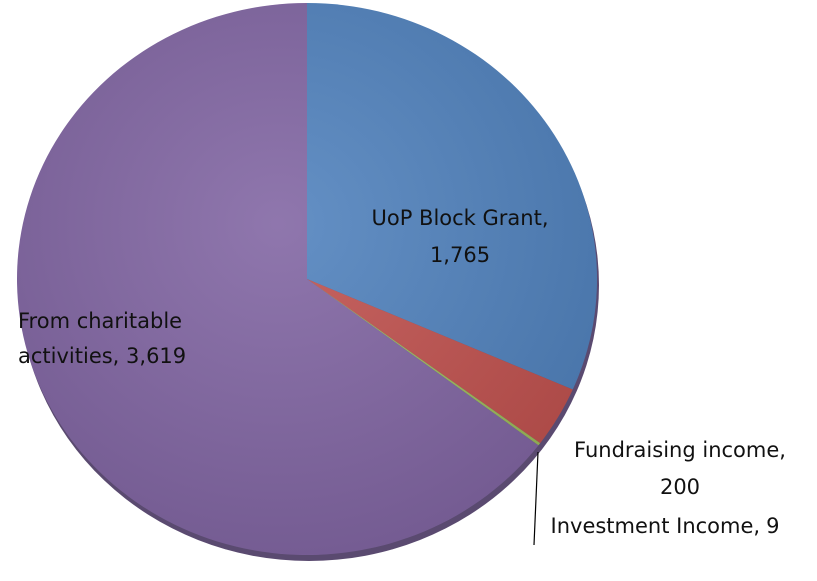 This screenshot has height=581, width=817. I want to click on value-label: 3,619, so click(156, 356).